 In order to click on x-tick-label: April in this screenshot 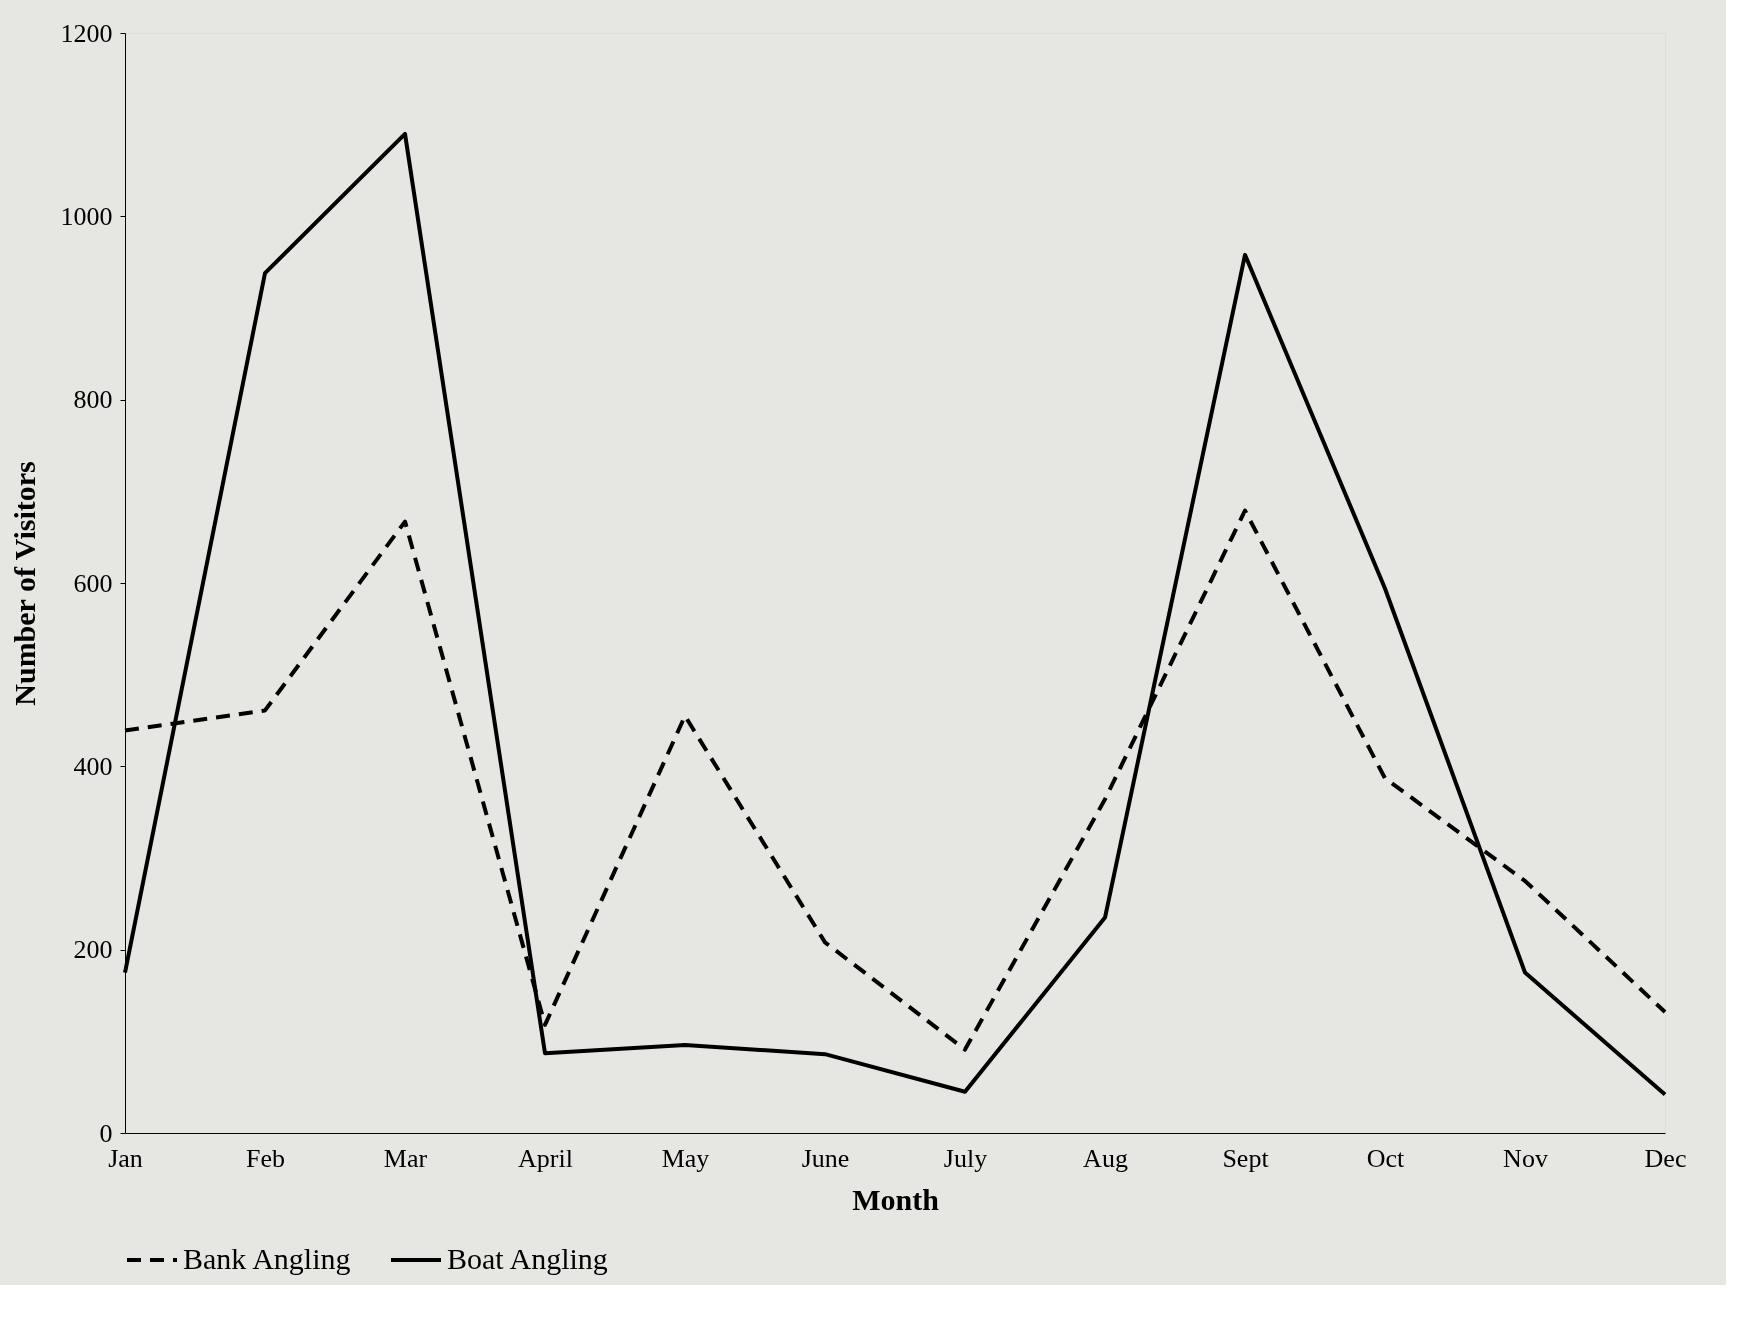, I will do `click(545, 1158)`.